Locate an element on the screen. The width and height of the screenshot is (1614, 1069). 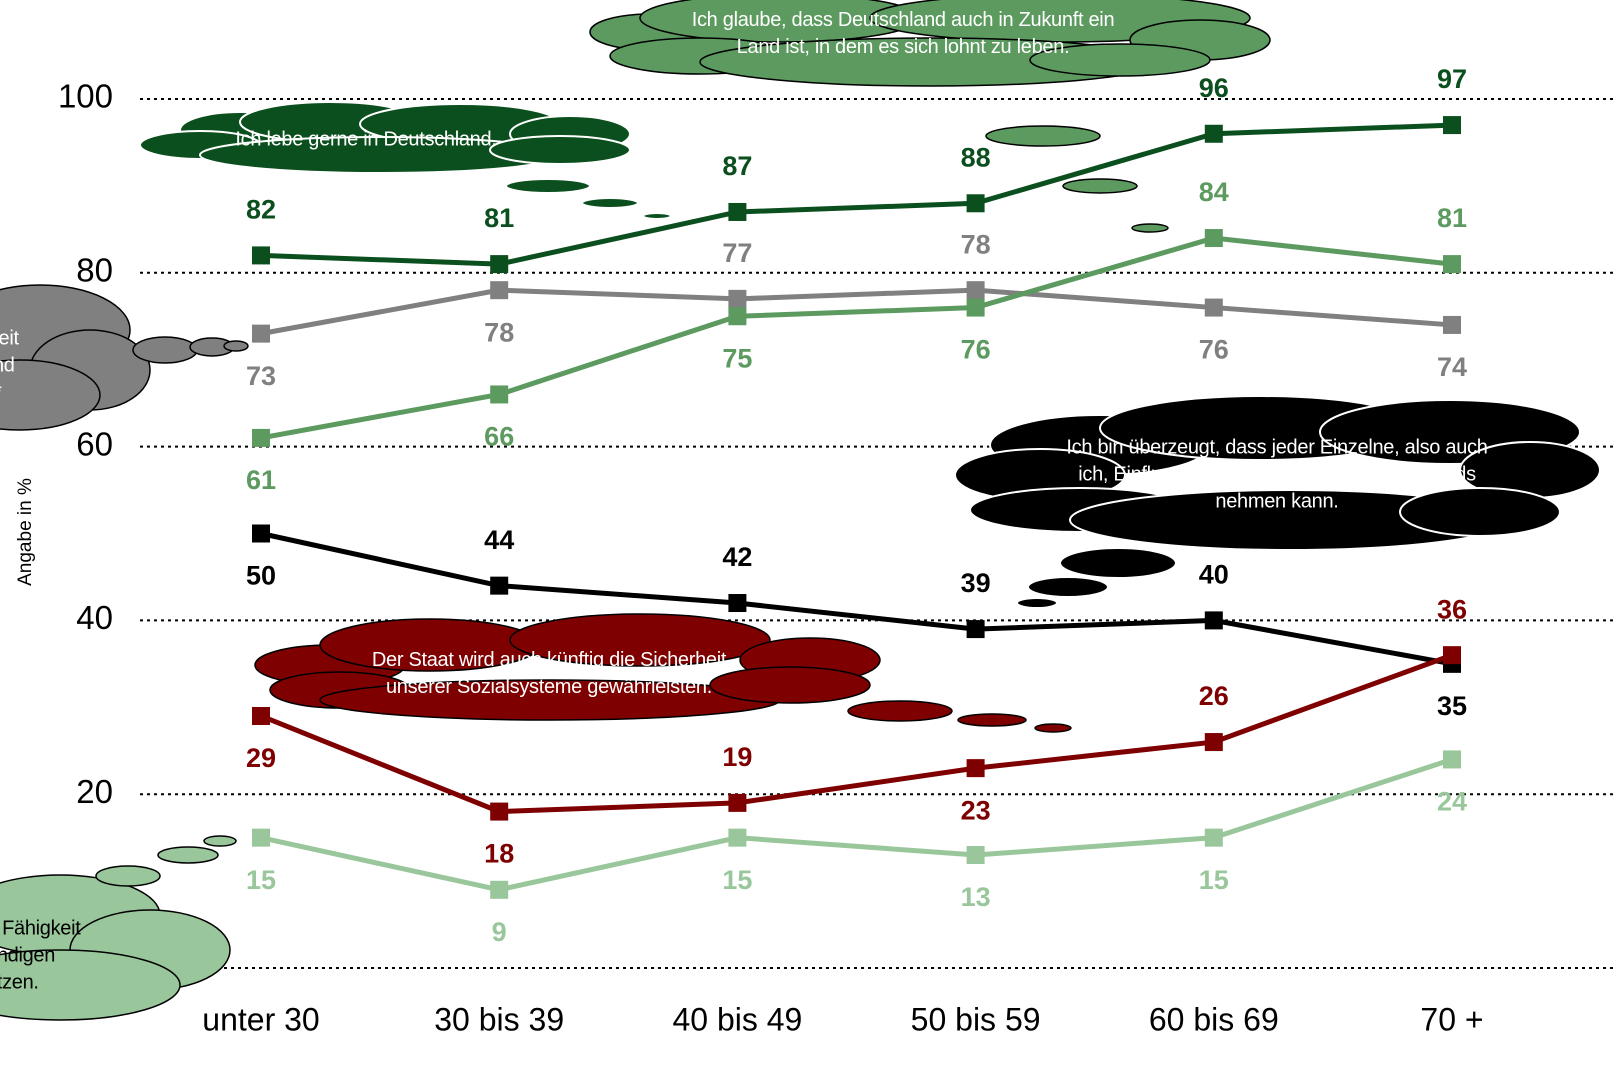
y-tick-label: 80 is located at coordinates (94, 270).